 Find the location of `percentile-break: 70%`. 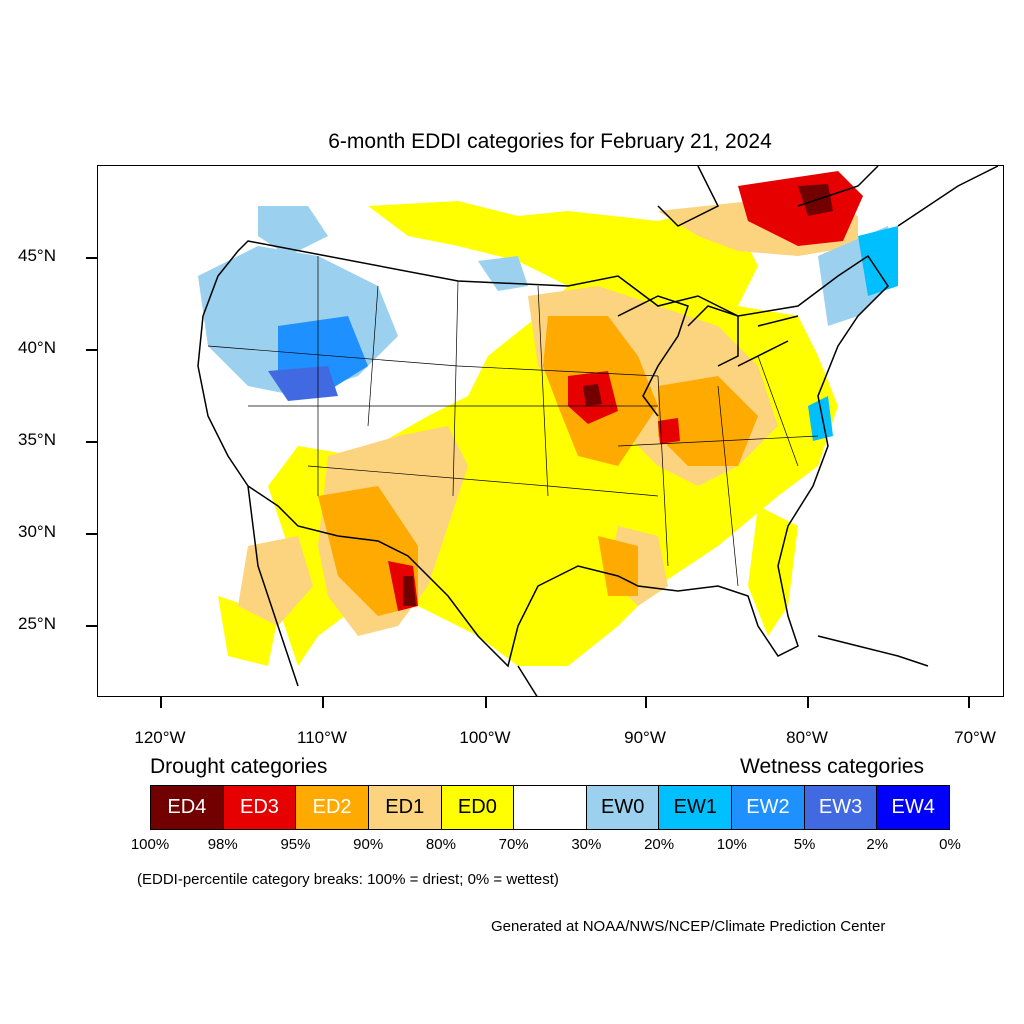

percentile-break: 70% is located at coordinates (513, 844).